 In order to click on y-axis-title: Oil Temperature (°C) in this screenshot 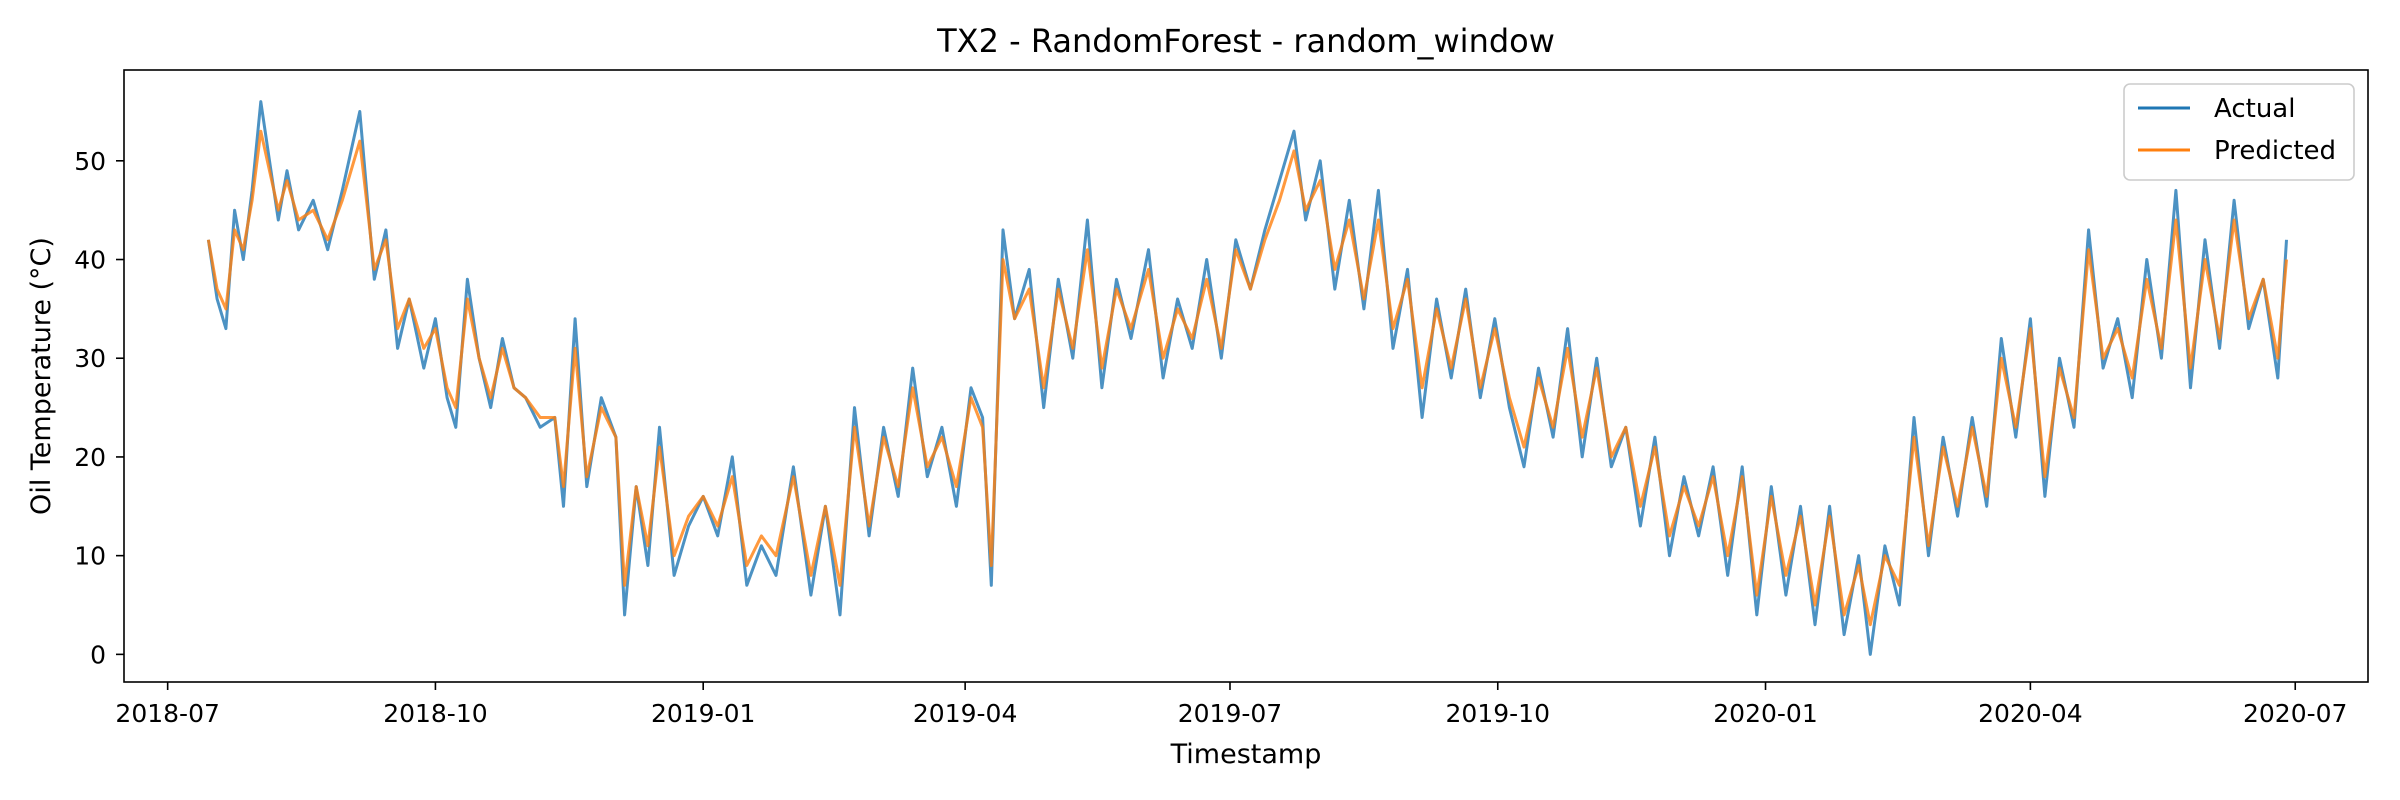, I will do `click(41, 376)`.